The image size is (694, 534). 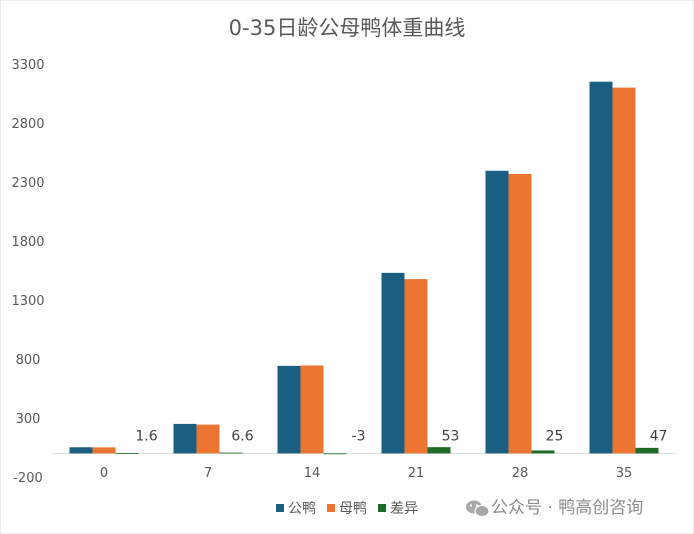 What do you see at coordinates (302, 509) in the screenshot?
I see `legend-label: 公鸭` at bounding box center [302, 509].